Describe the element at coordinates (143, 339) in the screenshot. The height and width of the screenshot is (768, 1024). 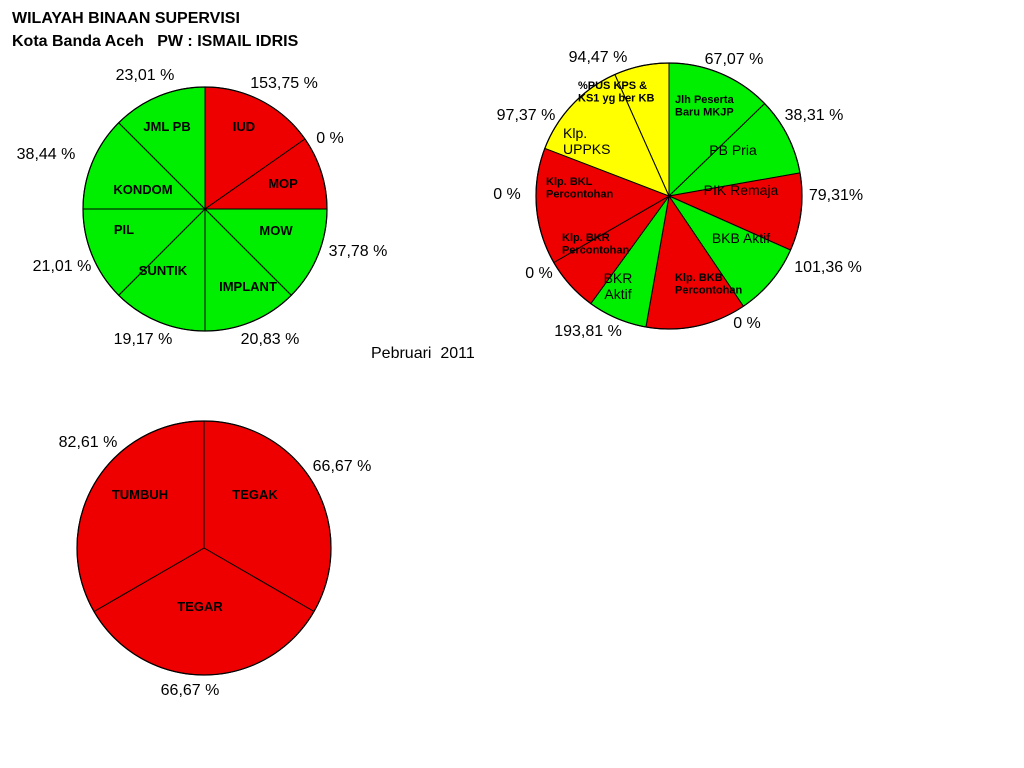
I see `value-label-suntik: 19,17 %` at that location.